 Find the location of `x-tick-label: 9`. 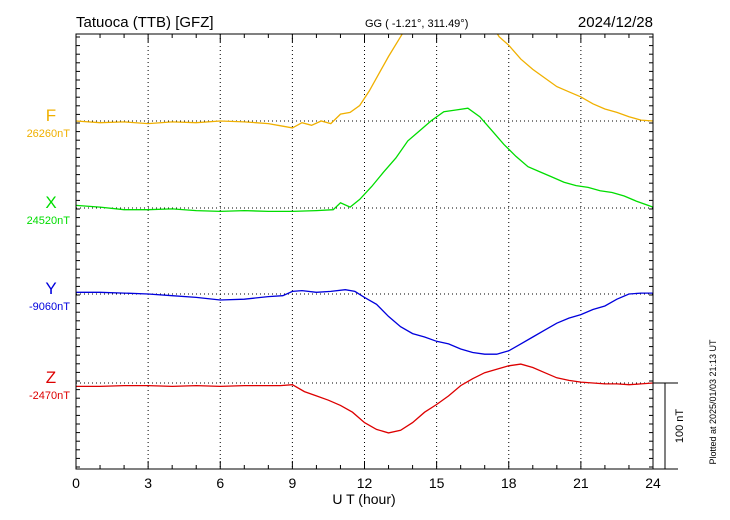

x-tick-label: 9 is located at coordinates (292, 483).